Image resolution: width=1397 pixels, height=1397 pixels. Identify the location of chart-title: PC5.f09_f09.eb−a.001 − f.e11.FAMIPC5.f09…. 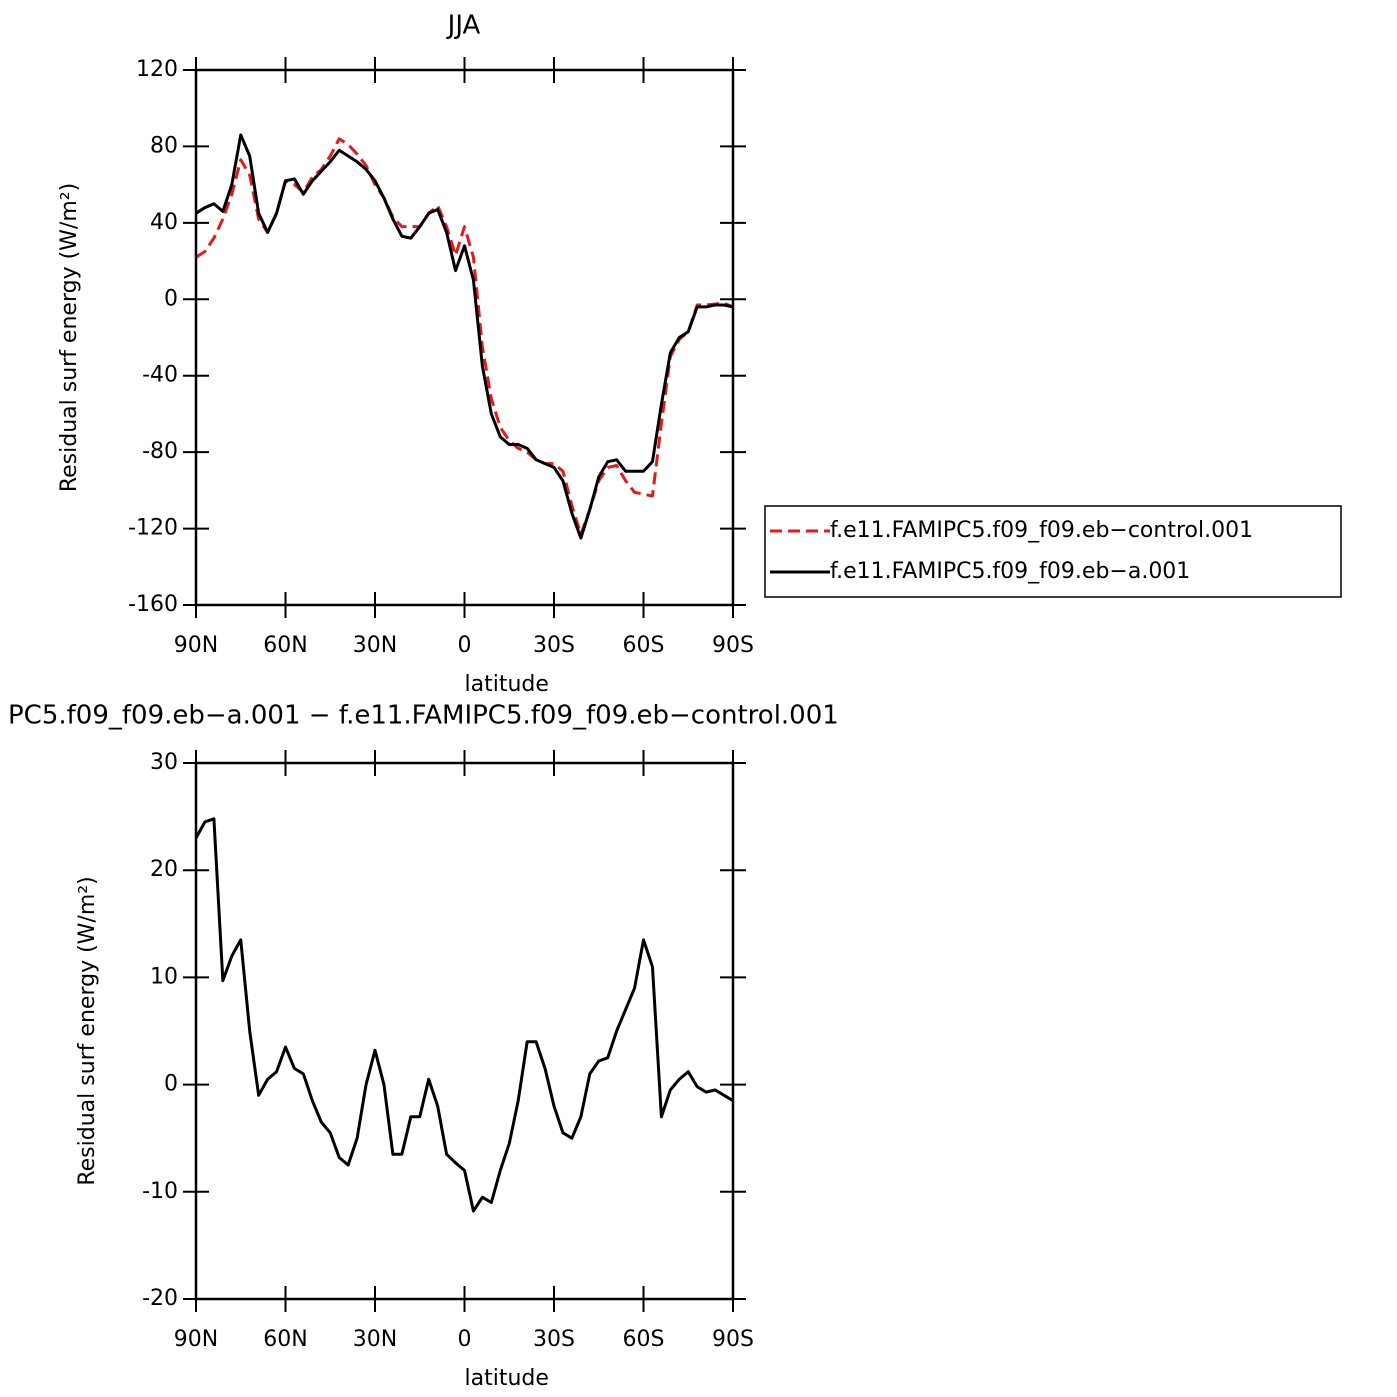
(423, 716).